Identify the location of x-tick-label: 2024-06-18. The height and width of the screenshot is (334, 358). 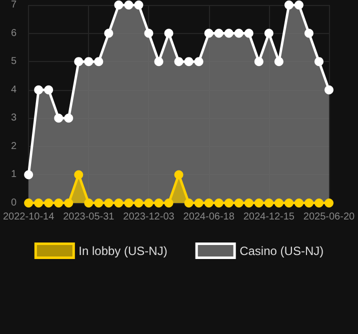
(209, 217).